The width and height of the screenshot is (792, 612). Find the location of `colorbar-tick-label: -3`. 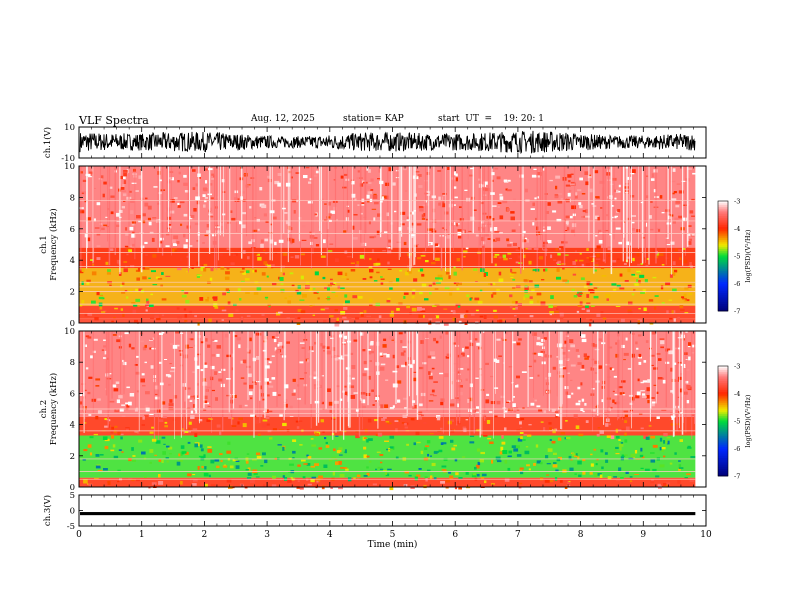

colorbar-tick-label: -3 is located at coordinates (737, 367).